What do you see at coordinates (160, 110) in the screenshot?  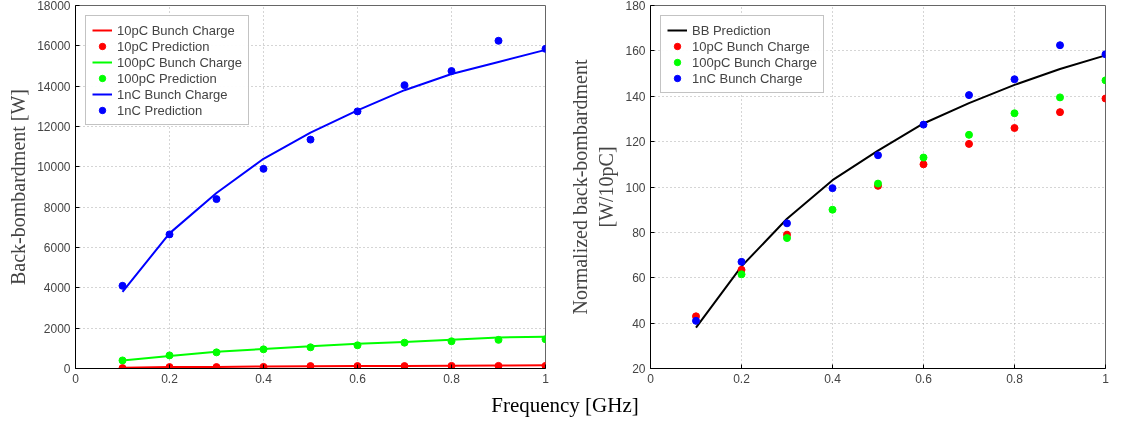 I see `legend-label: 1nC Prediction` at bounding box center [160, 110].